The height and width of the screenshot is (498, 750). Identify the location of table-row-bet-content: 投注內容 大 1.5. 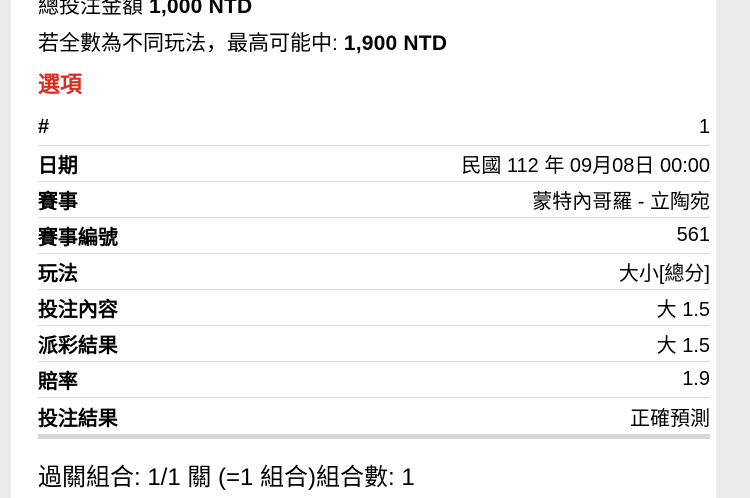
(374, 308).